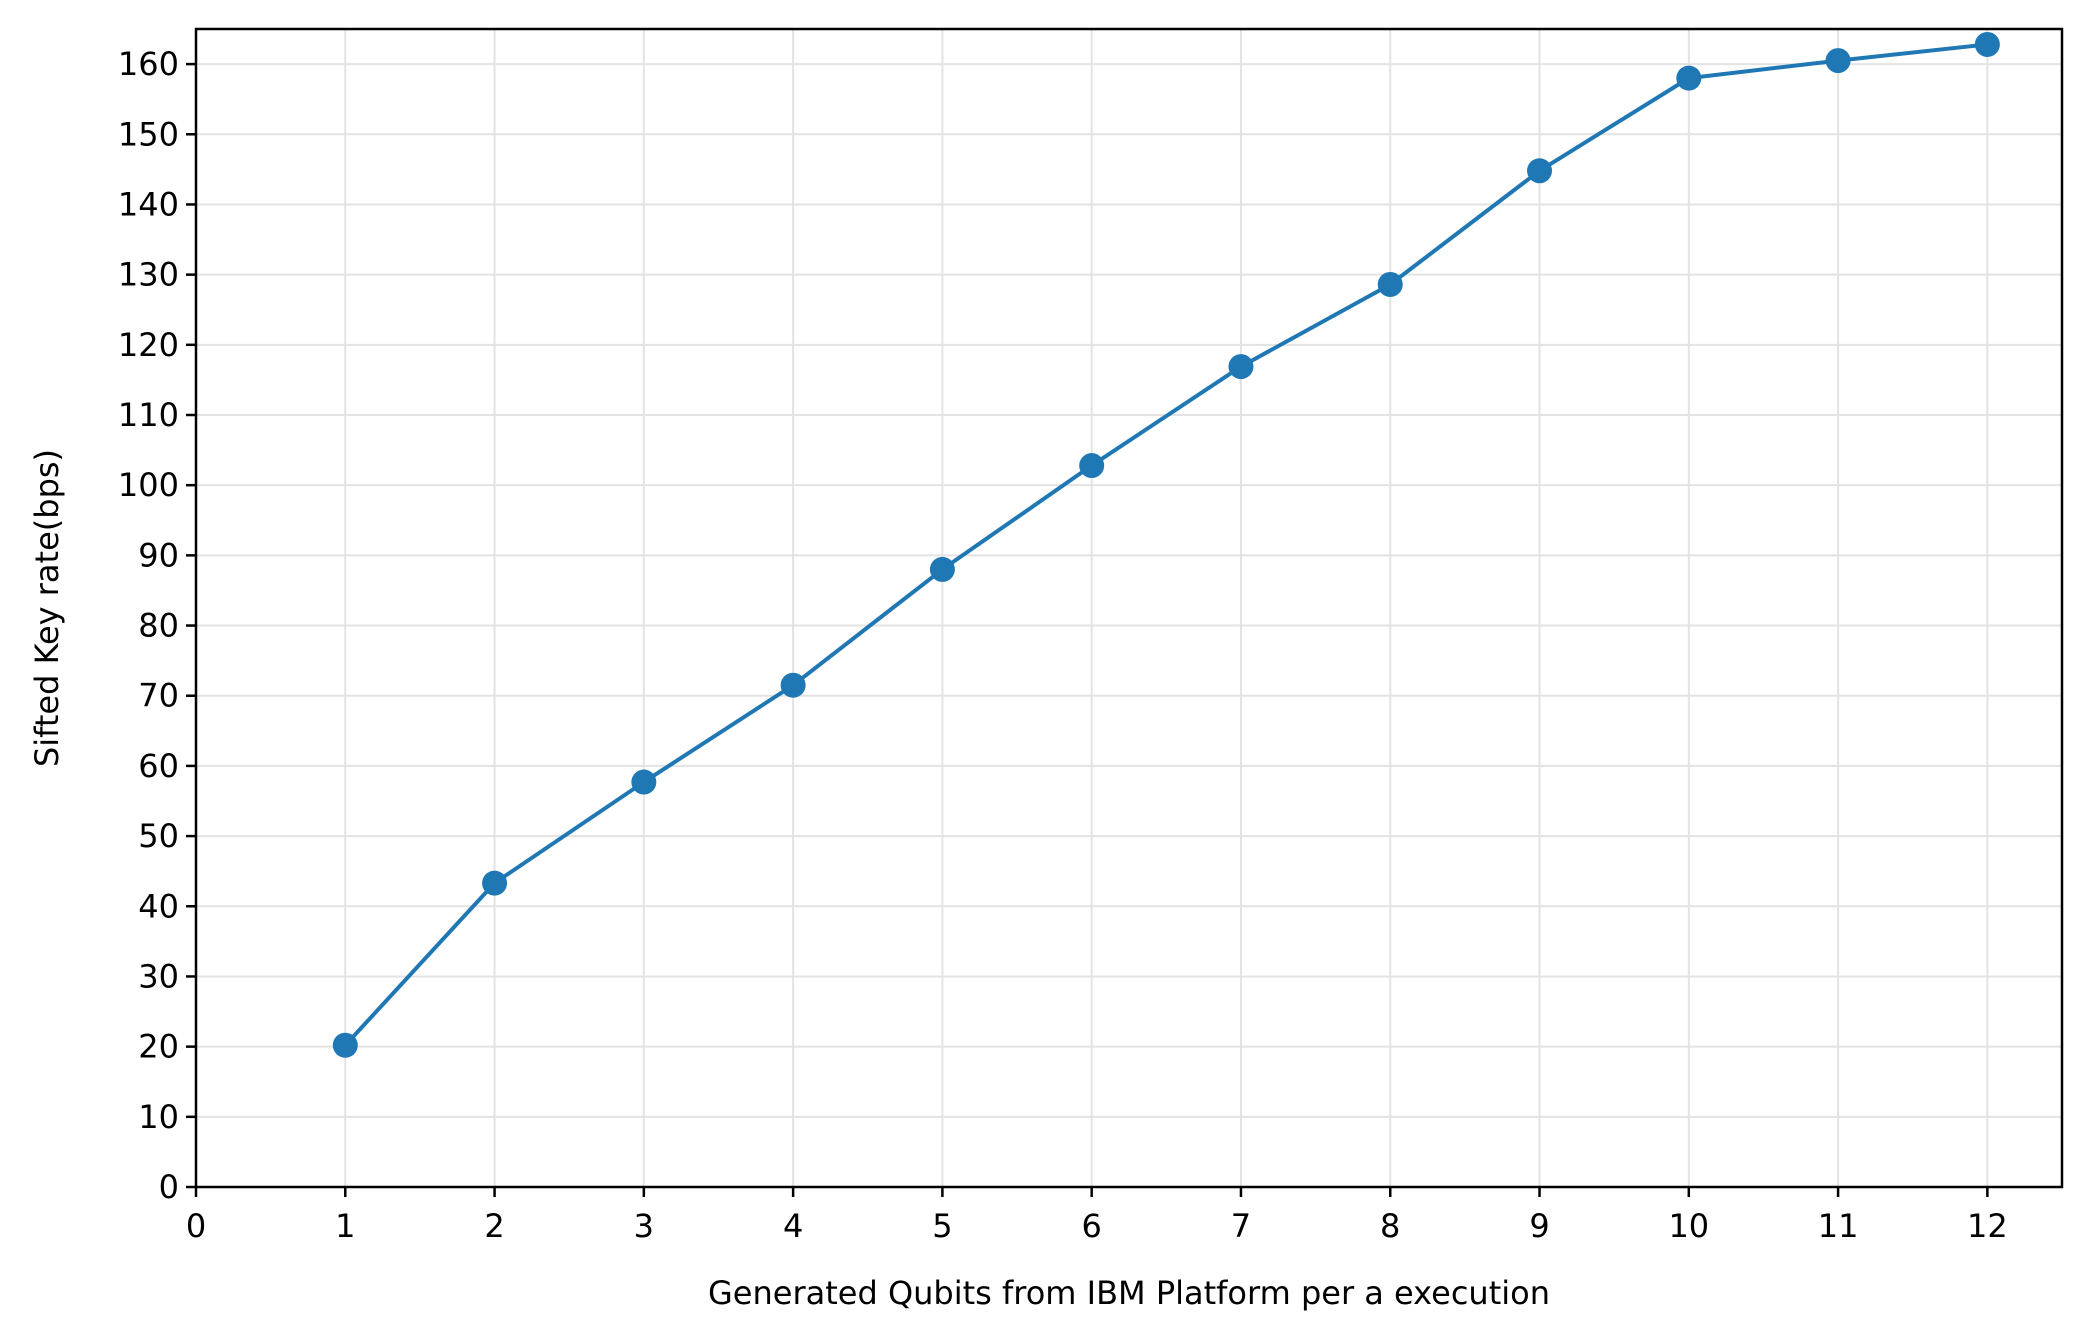 Image resolution: width=2085 pixels, height=1340 pixels. I want to click on x-tick-label: 7, so click(1241, 1226).